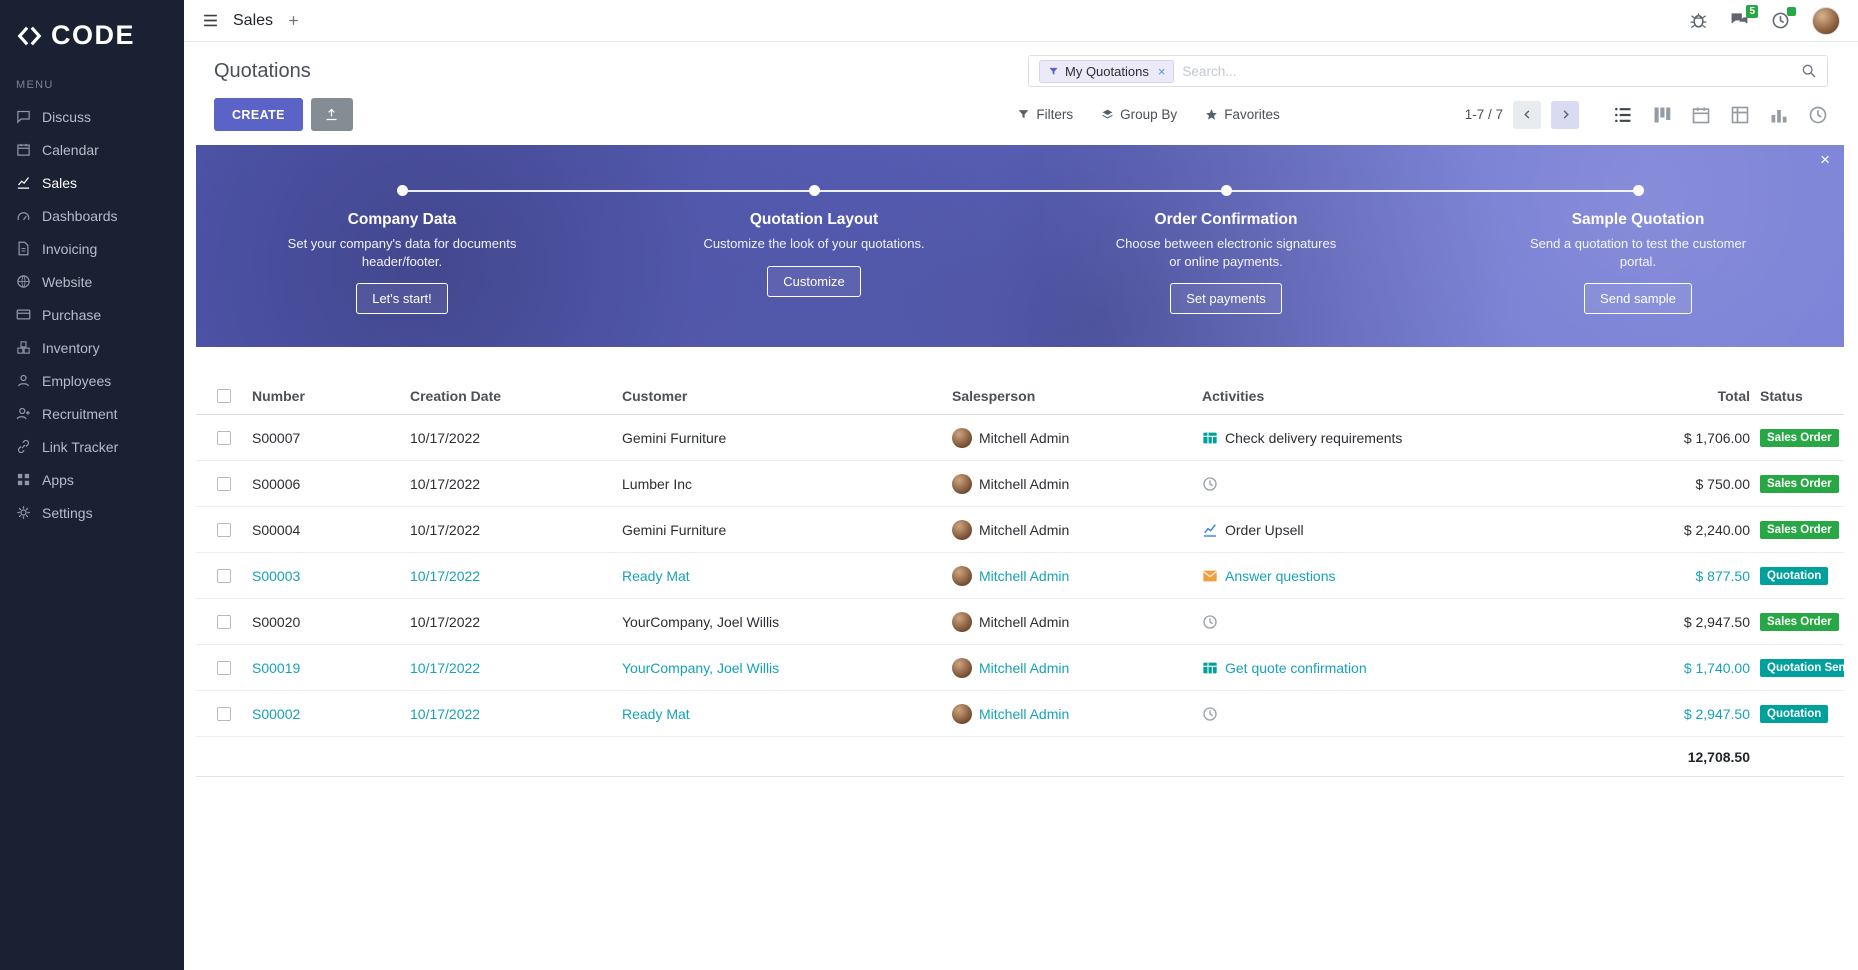  Describe the element at coordinates (962, 483) in the screenshot. I see `salesperson-avatar` at that location.